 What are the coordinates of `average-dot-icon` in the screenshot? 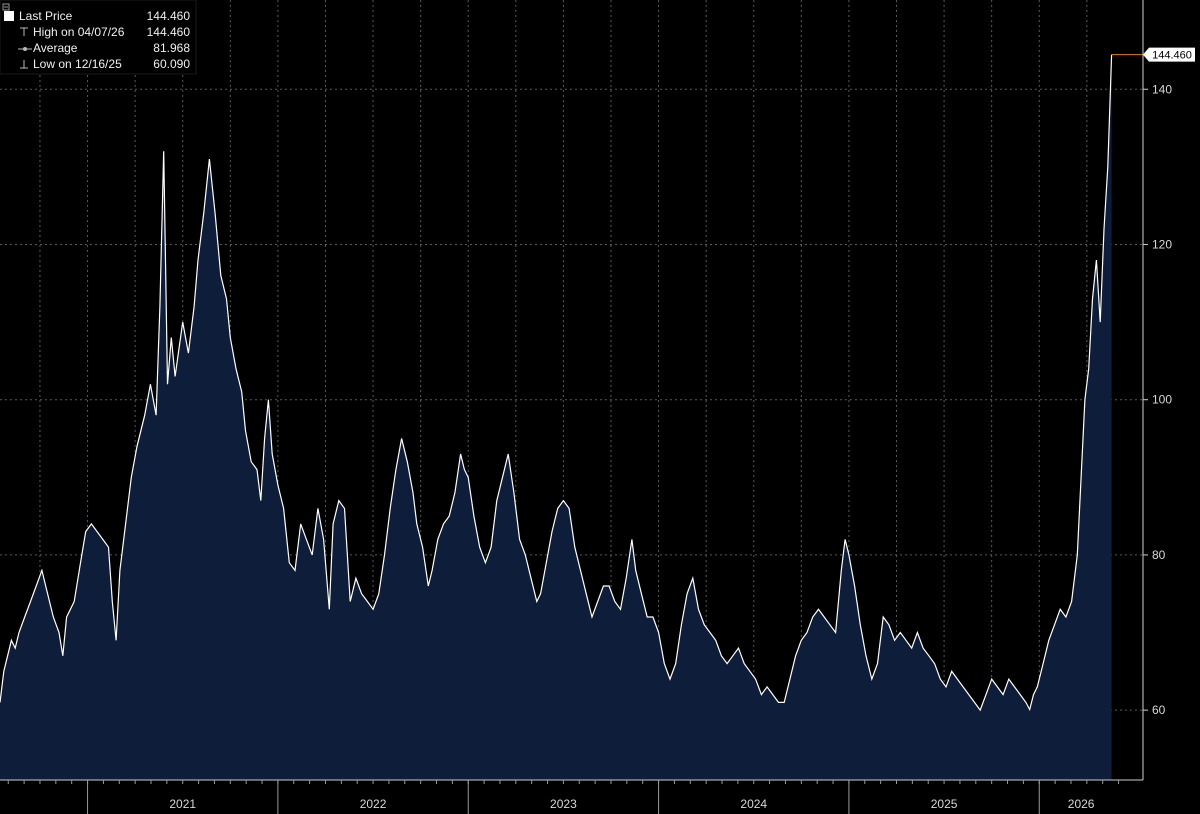 It's located at (25, 49).